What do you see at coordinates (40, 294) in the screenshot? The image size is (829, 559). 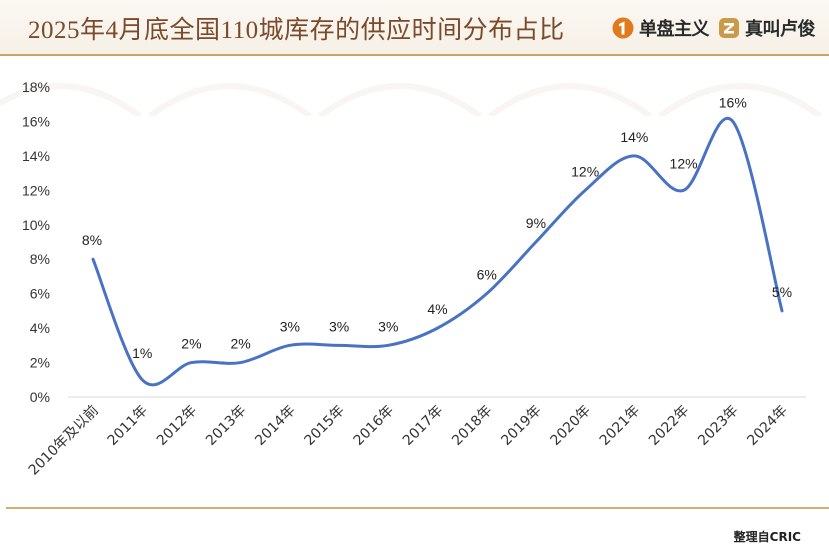 I see `y-tick-label: 6%` at bounding box center [40, 294].